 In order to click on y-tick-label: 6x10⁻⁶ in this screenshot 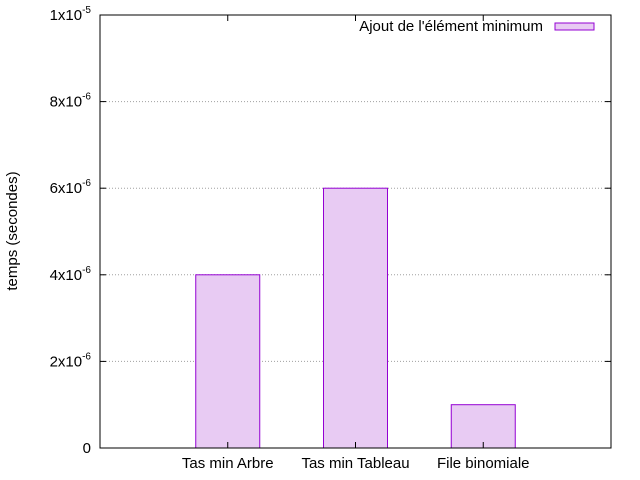, I will do `click(71, 187)`.